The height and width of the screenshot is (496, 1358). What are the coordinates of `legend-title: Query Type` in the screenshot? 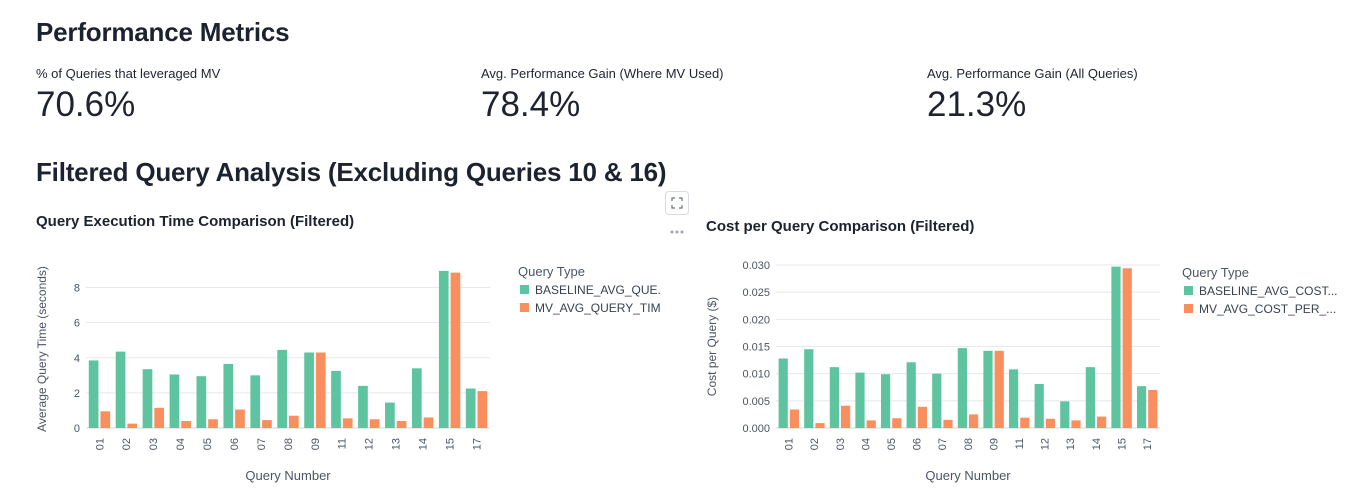 It's located at (551, 271).